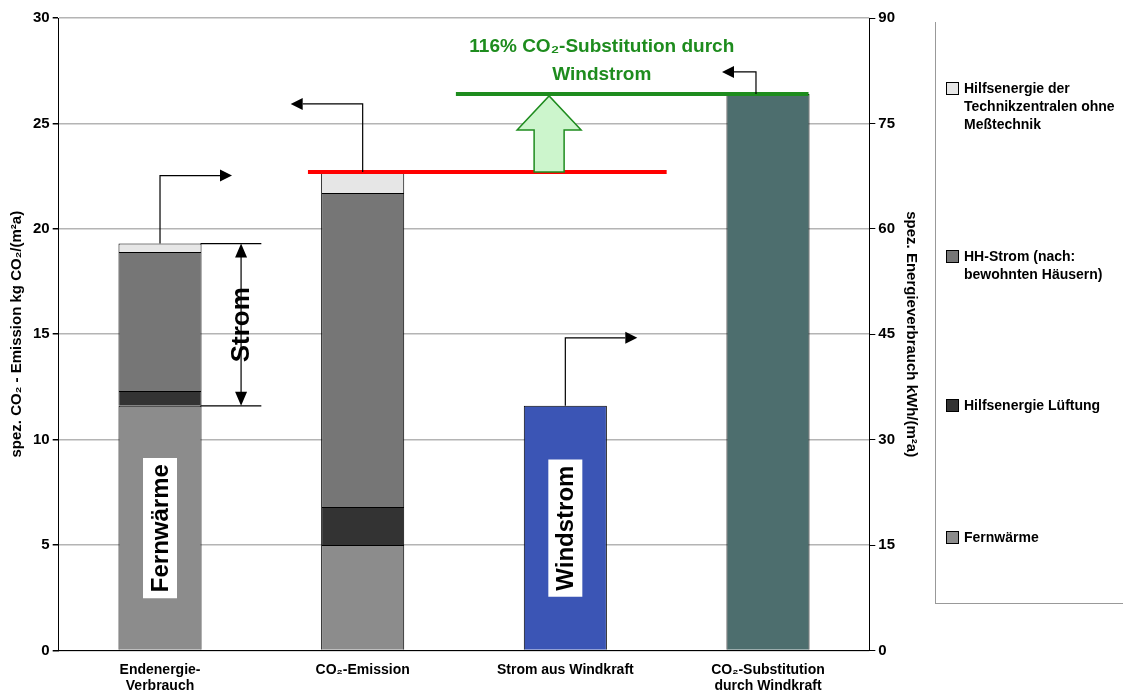 This screenshot has height=698, width=1125. What do you see at coordinates (41, 227) in the screenshot?
I see `y-tick-label: 20` at bounding box center [41, 227].